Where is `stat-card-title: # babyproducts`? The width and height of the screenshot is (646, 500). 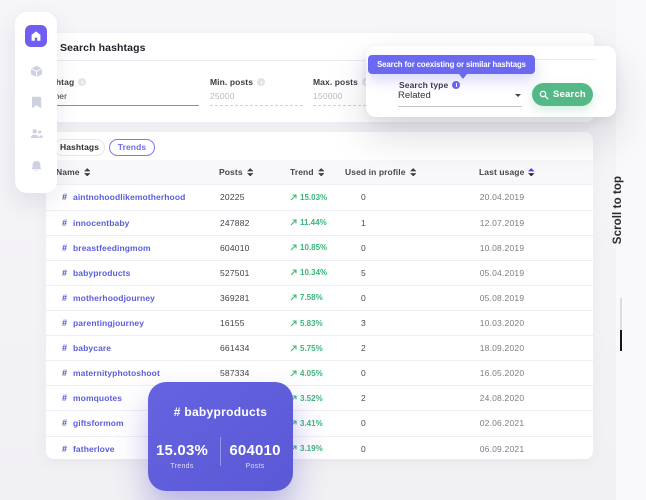
stat-card-title: # babyproducts is located at coordinates (220, 412).